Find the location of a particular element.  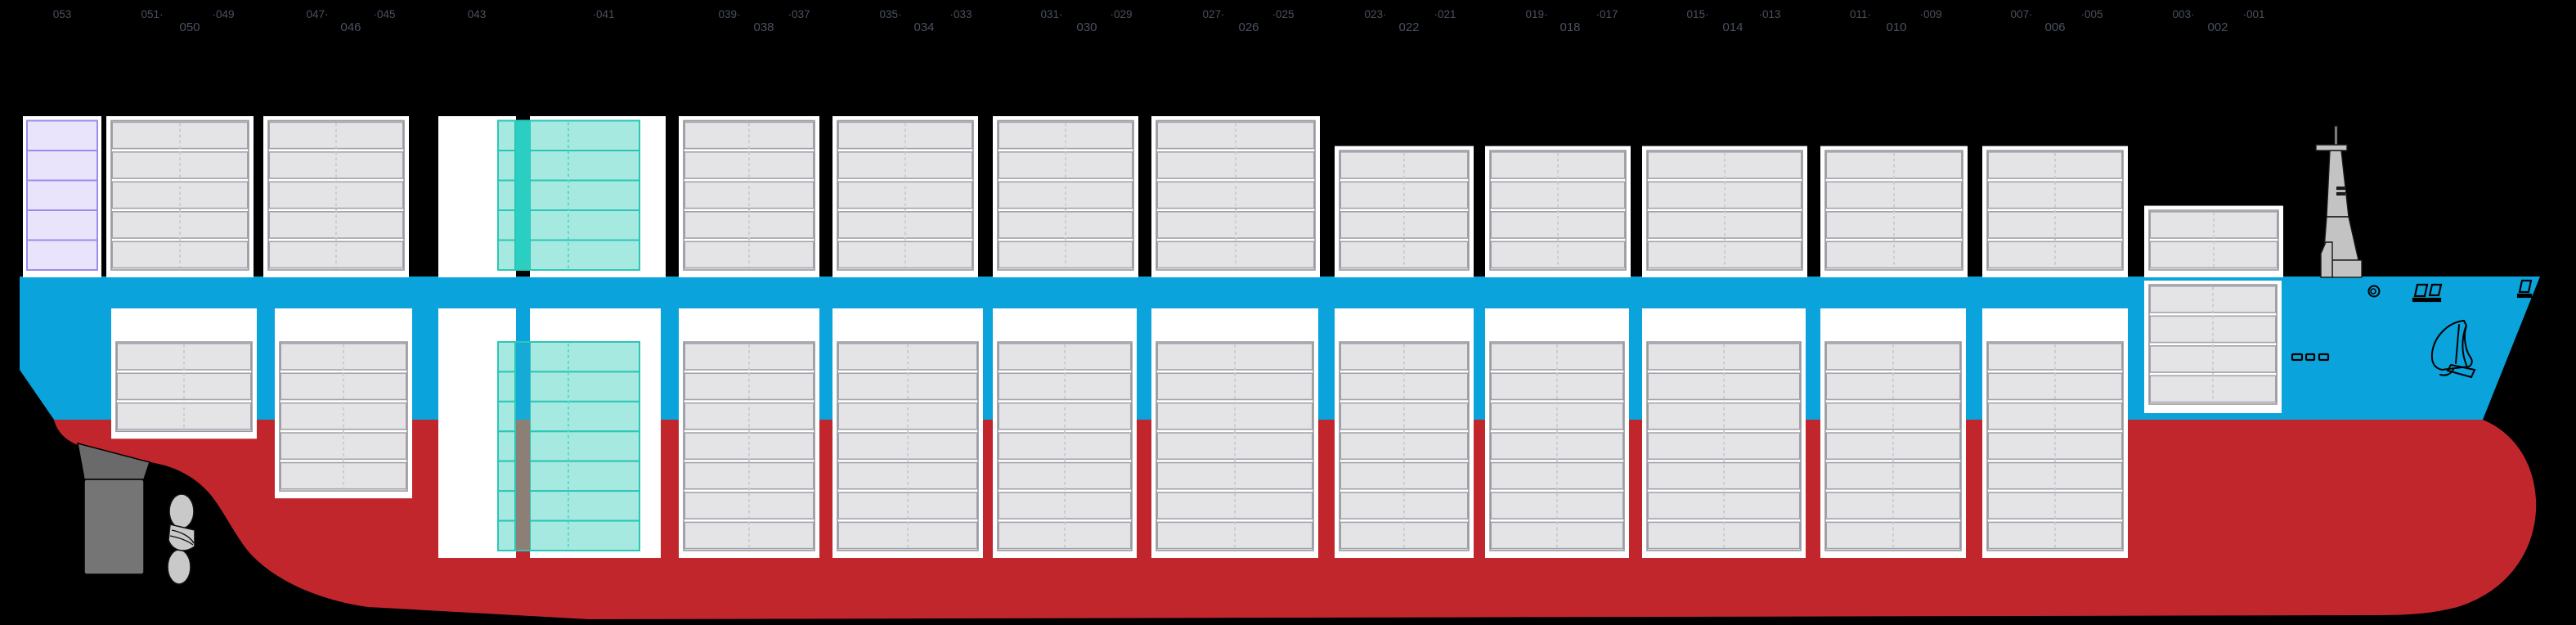

bay-label-047: 047· is located at coordinates (317, 14).